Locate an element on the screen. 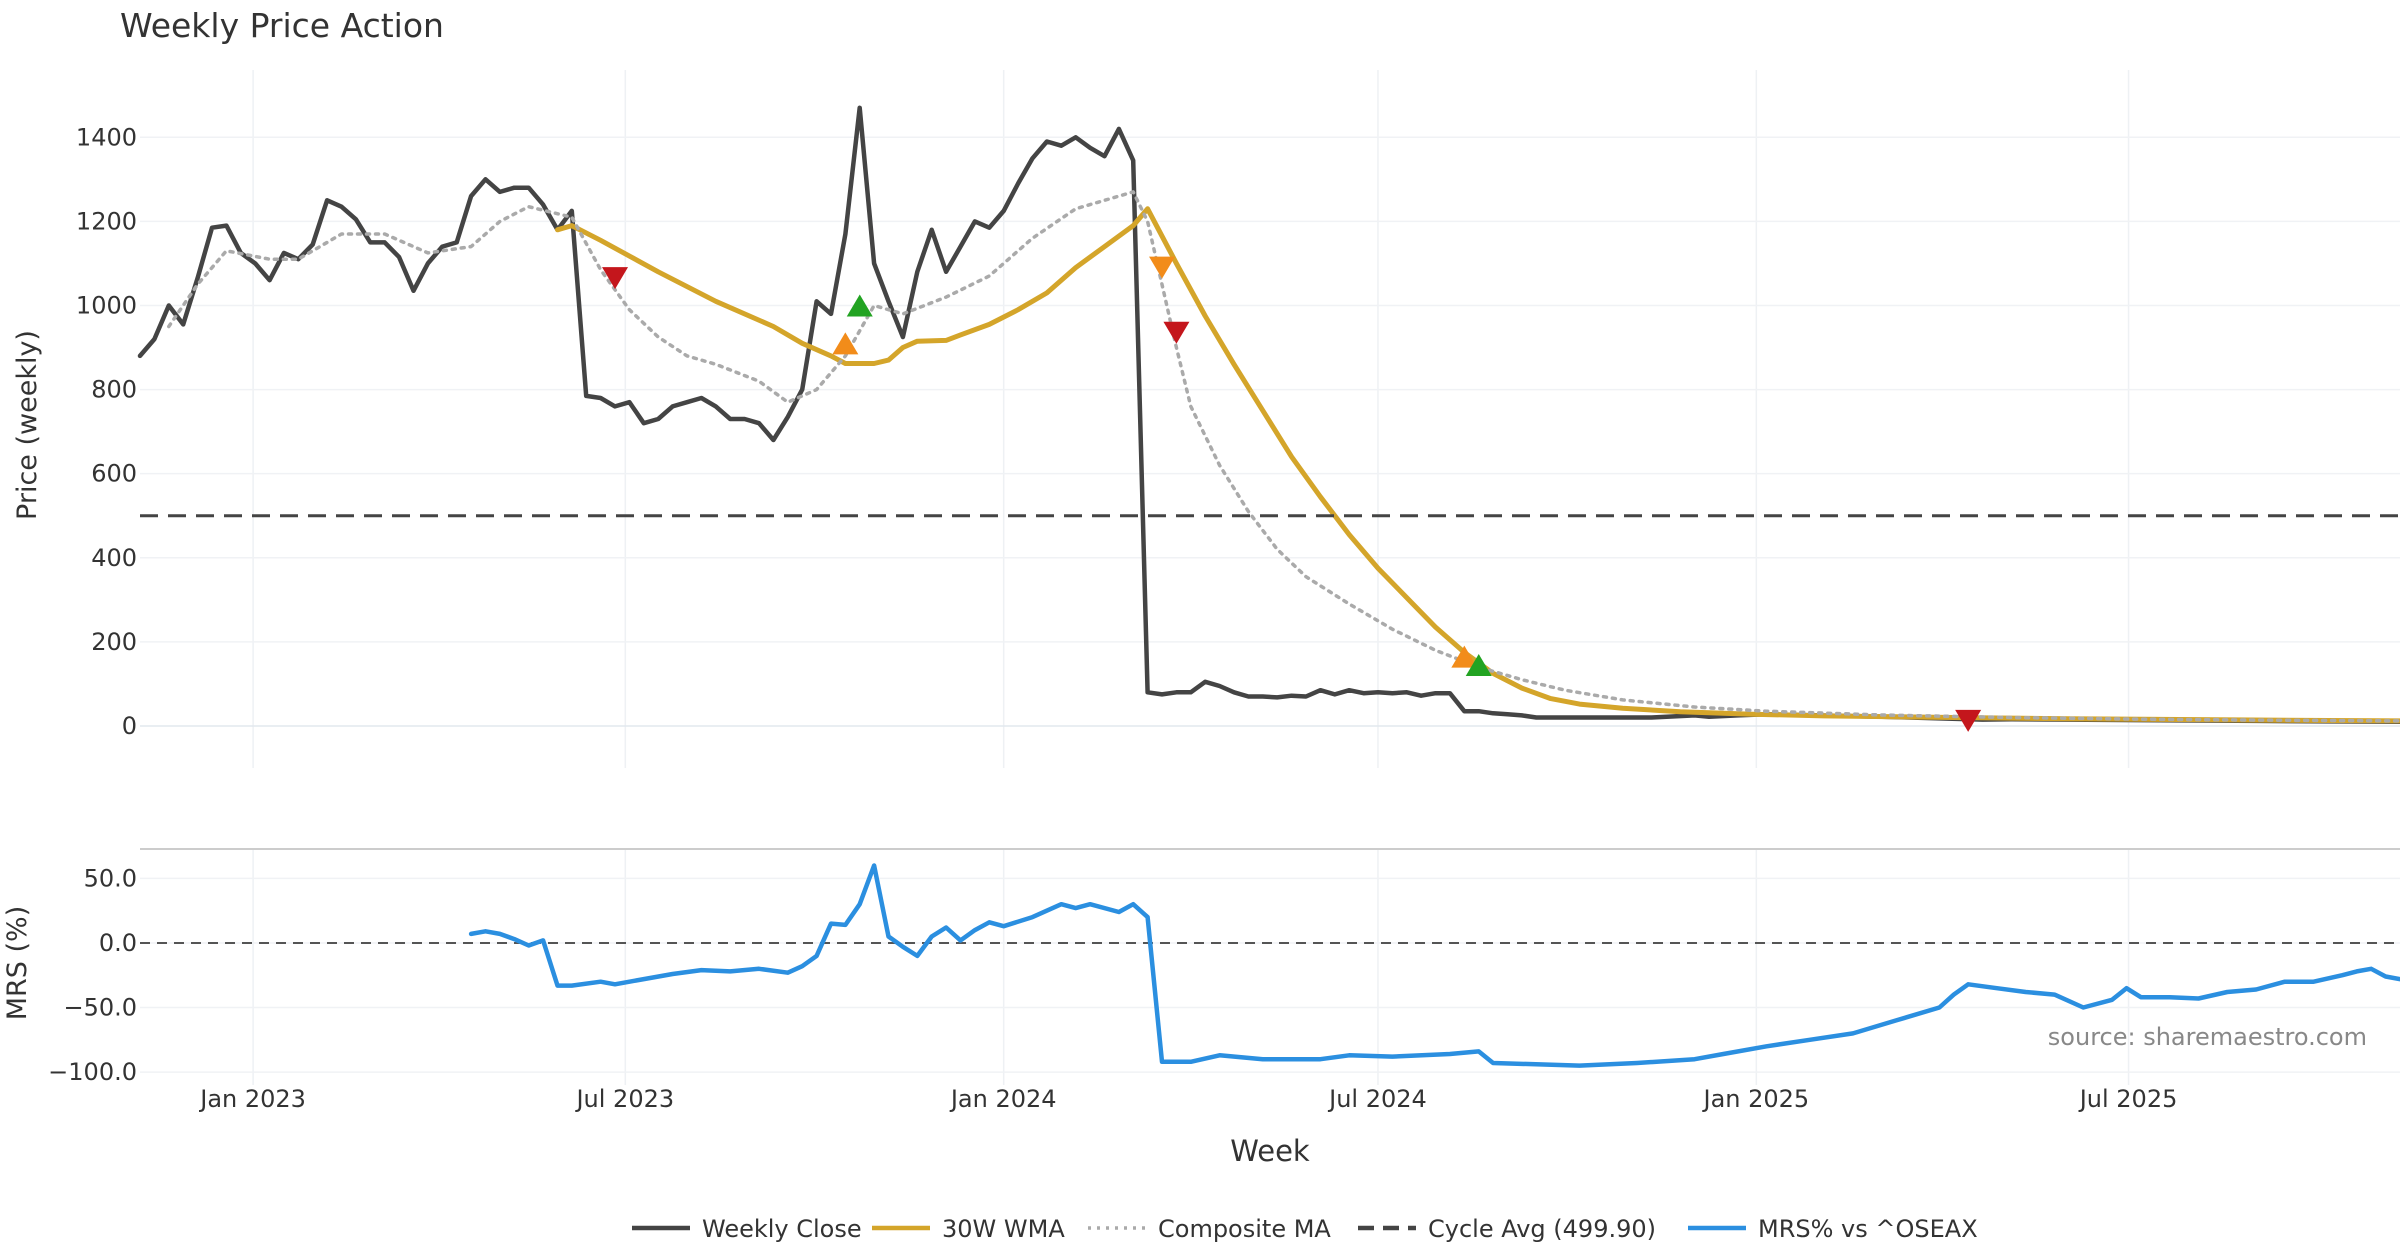 This screenshot has width=2400, height=1260. series-mrs-line is located at coordinates (1434, 965).